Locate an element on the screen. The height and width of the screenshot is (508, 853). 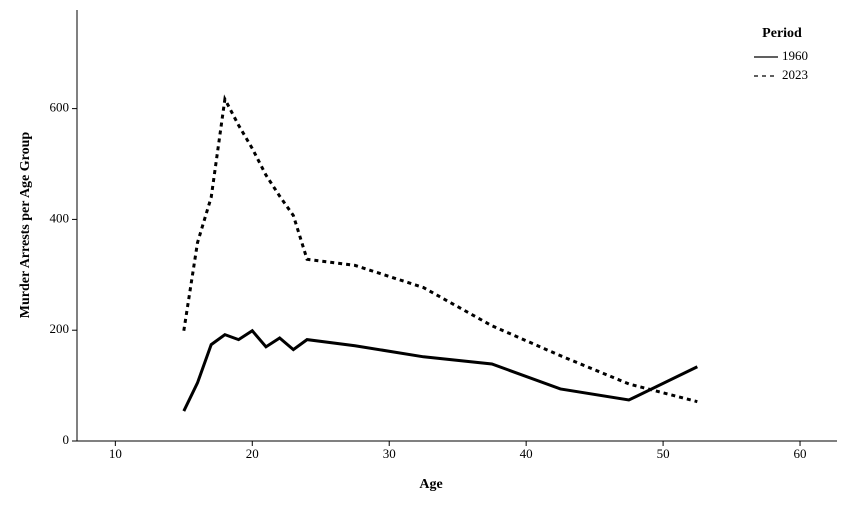
x-tick-label: 30 is located at coordinates (389, 453).